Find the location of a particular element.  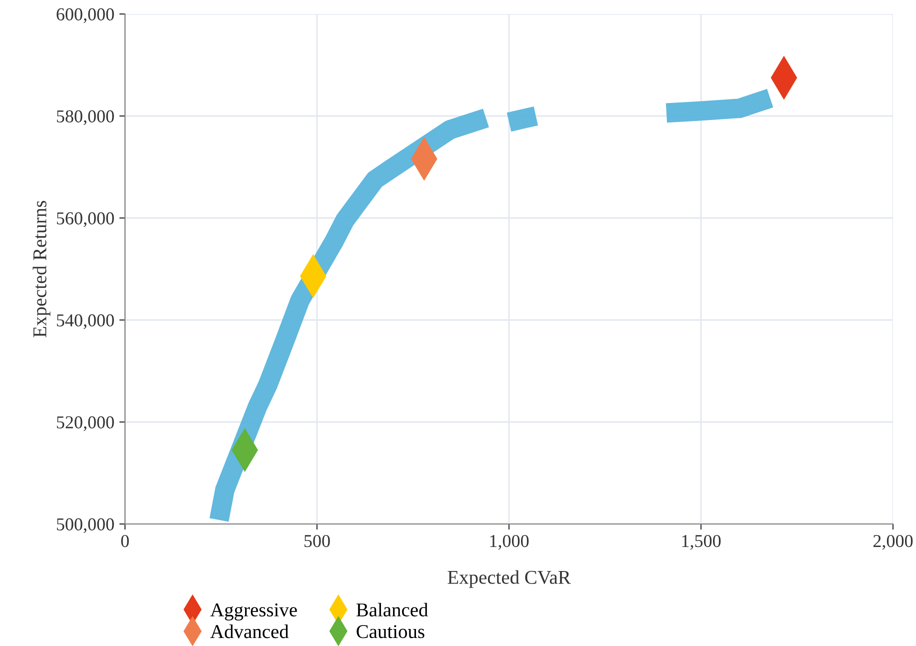

legend-label: Balanced is located at coordinates (392, 609).